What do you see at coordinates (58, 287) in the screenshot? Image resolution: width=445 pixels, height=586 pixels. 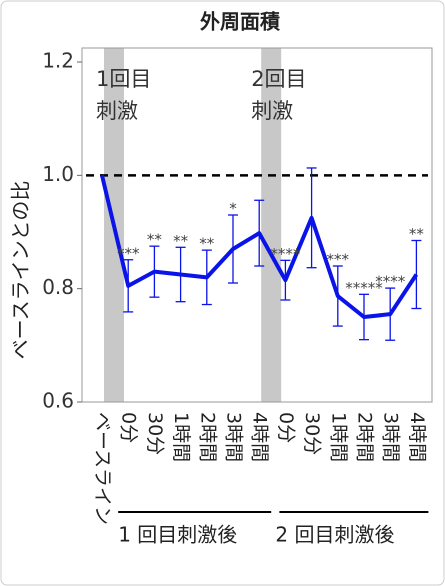 I see `y-tick-label: 0.8` at bounding box center [58, 287].